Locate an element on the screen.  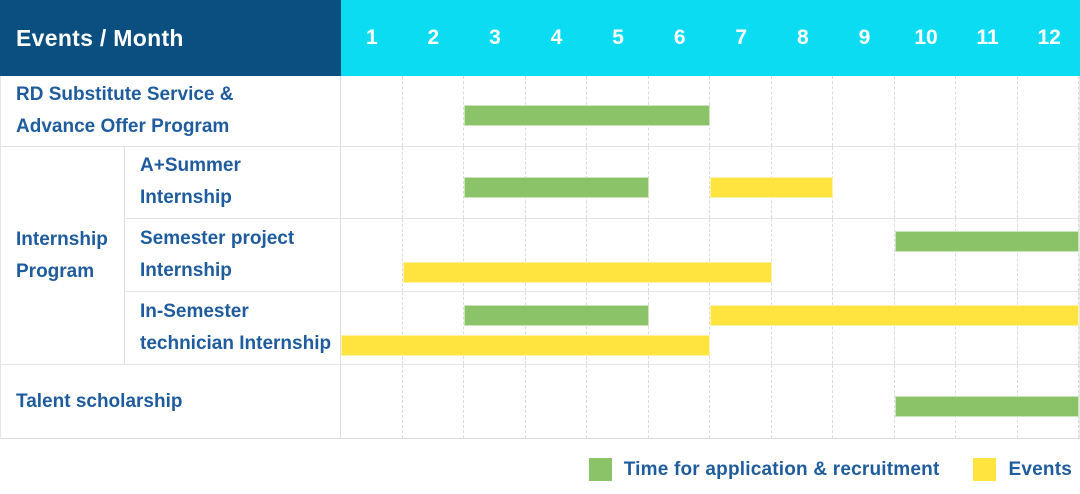
month-header-10: 10 is located at coordinates (926, 37).